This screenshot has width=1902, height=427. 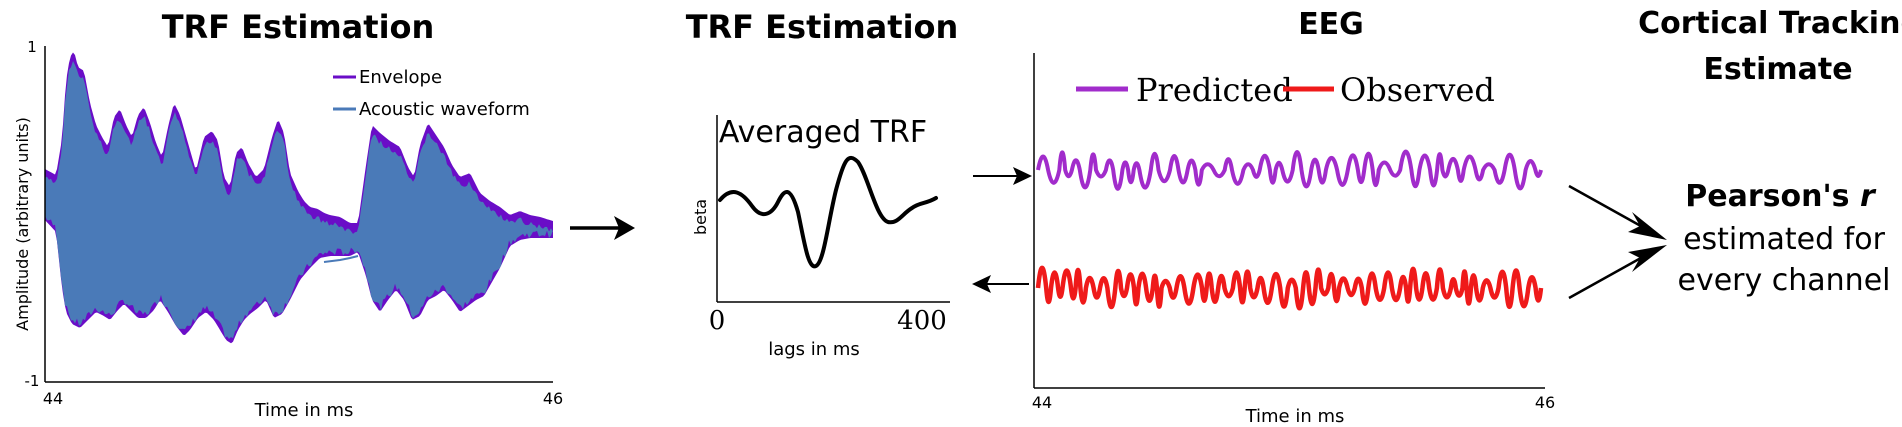 I want to click on pearson-variable: r, so click(x=1868, y=196).